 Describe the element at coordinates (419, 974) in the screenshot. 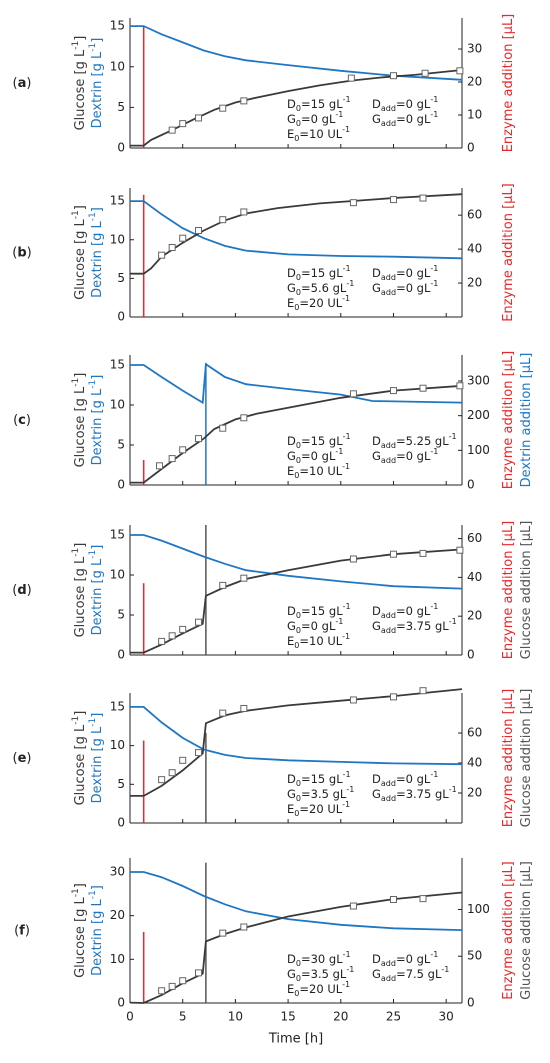

I see `text-part: =7.5 gL` at that location.